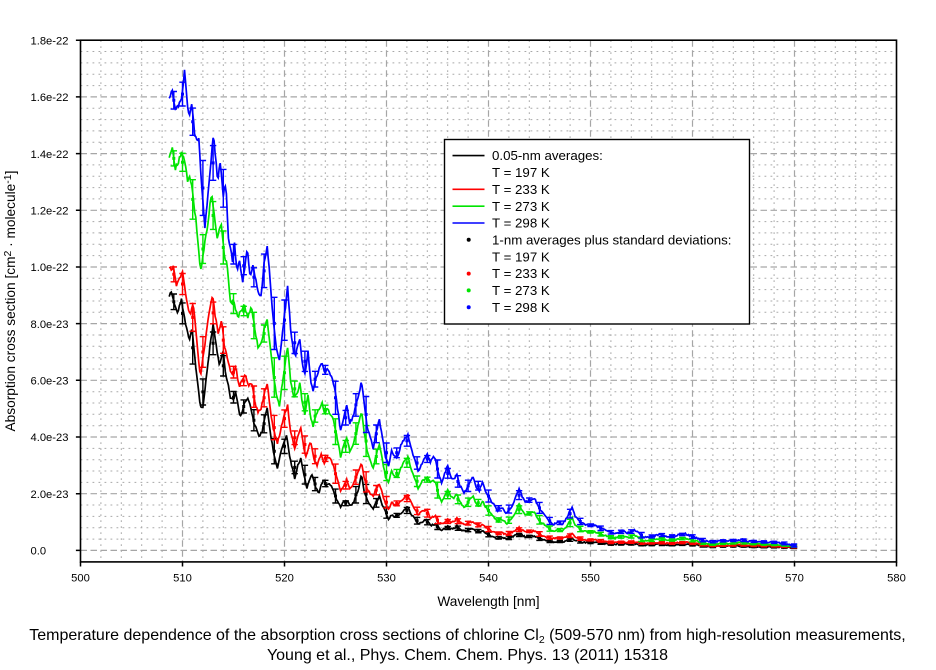  What do you see at coordinates (896, 579) in the screenshot?
I see `svg-text: 580` at bounding box center [896, 579].